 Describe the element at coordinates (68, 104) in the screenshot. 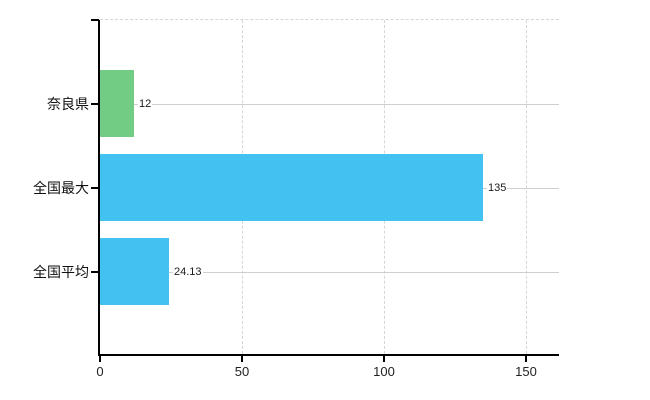

I see `category-label: 奈良県` at that location.